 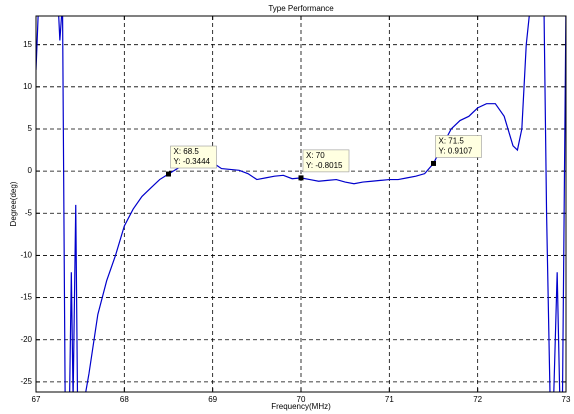 I want to click on data-tip: X: 71.5Y: 0.9107, so click(x=456, y=150).